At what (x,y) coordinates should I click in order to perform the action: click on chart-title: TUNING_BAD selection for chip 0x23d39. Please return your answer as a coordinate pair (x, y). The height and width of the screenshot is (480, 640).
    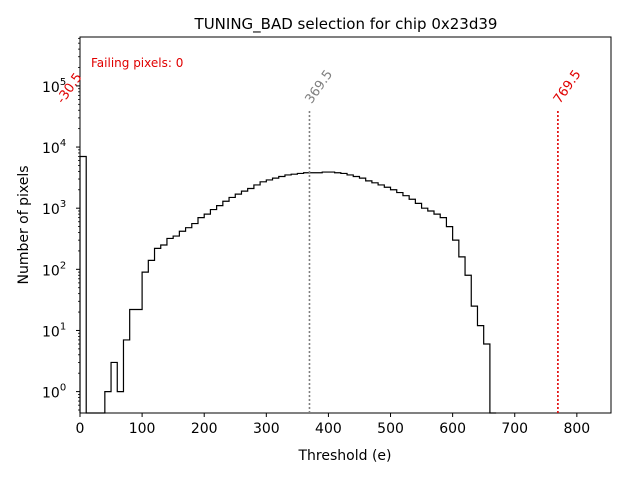
    Looking at the image, I should click on (346, 24).